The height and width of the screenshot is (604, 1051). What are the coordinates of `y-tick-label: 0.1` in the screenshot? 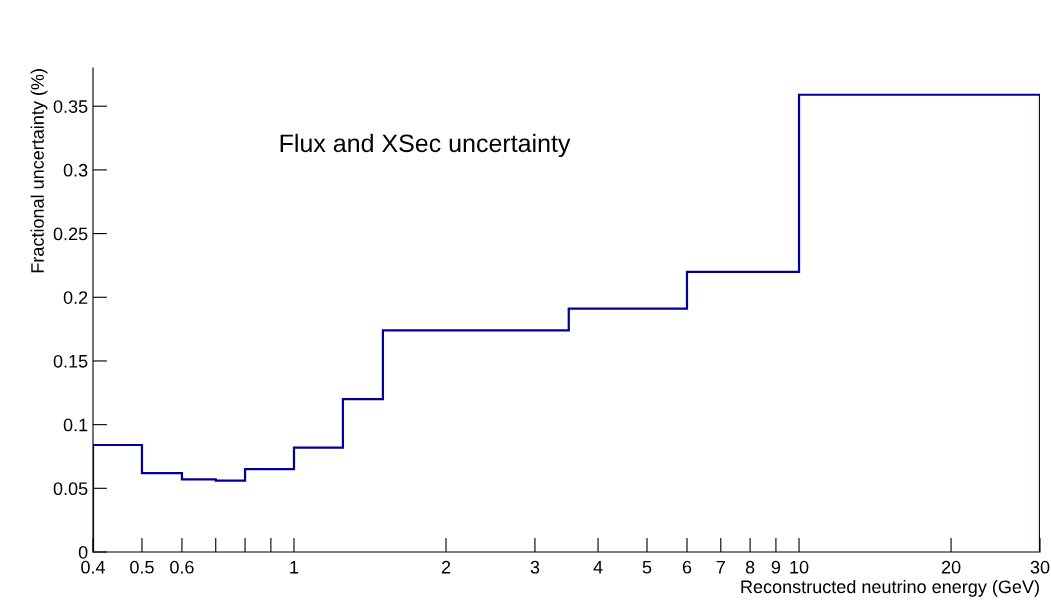 It's located at (75, 425).